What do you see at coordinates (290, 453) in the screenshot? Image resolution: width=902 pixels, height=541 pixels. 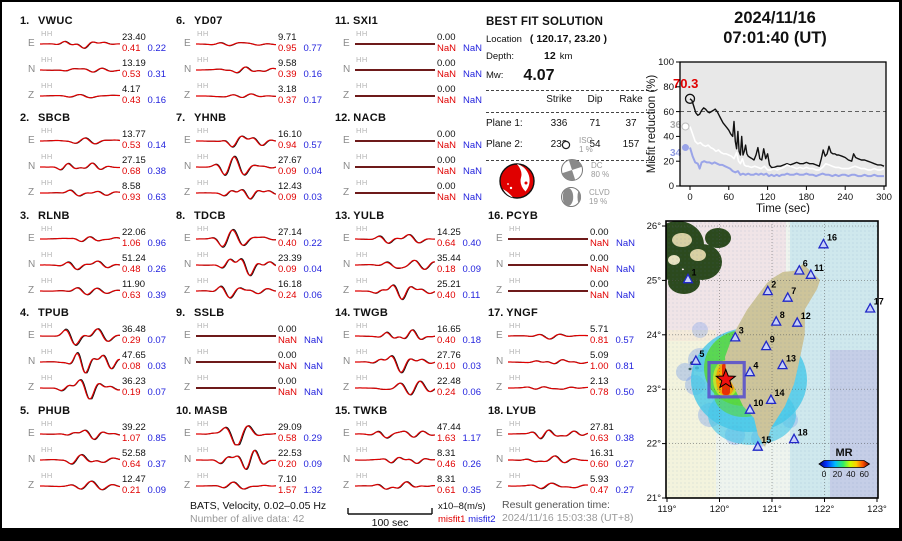 I see `amplitude-value: 22.53` at bounding box center [290, 453].